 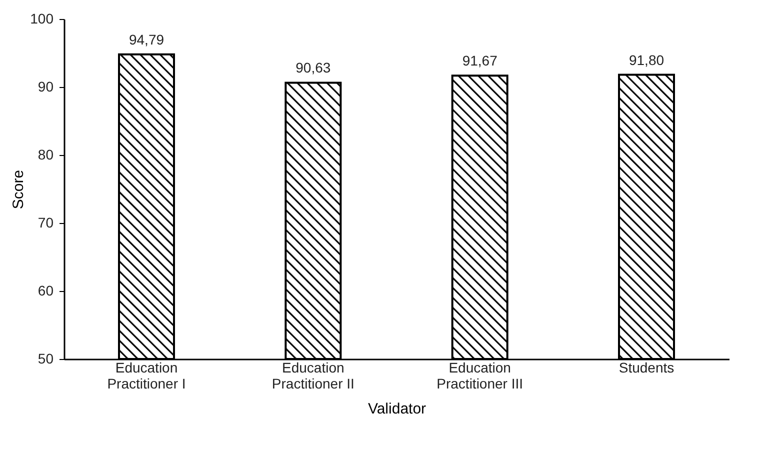 What do you see at coordinates (397, 409) in the screenshot?
I see `x-axis-title: Validator` at bounding box center [397, 409].